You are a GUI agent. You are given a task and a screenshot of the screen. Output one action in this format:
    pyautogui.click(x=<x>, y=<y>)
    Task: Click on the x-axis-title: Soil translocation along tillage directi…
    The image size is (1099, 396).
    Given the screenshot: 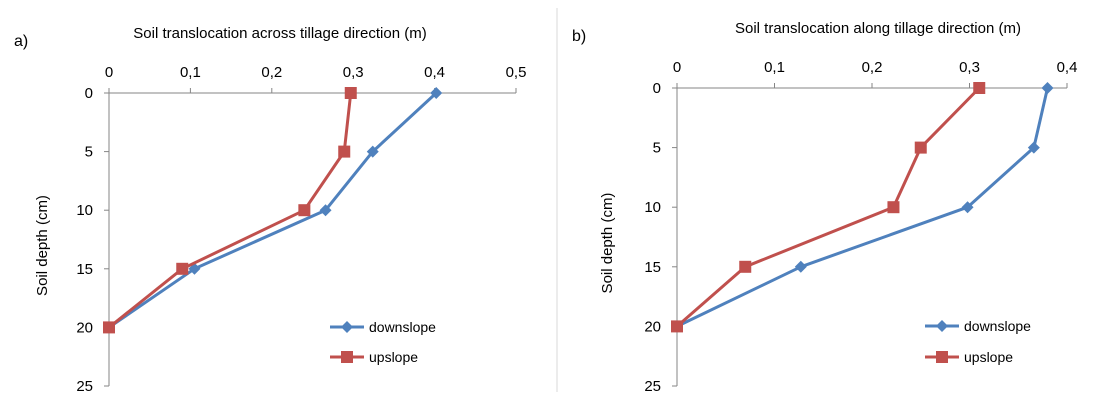 What is the action you would take?
    pyautogui.click(x=878, y=28)
    